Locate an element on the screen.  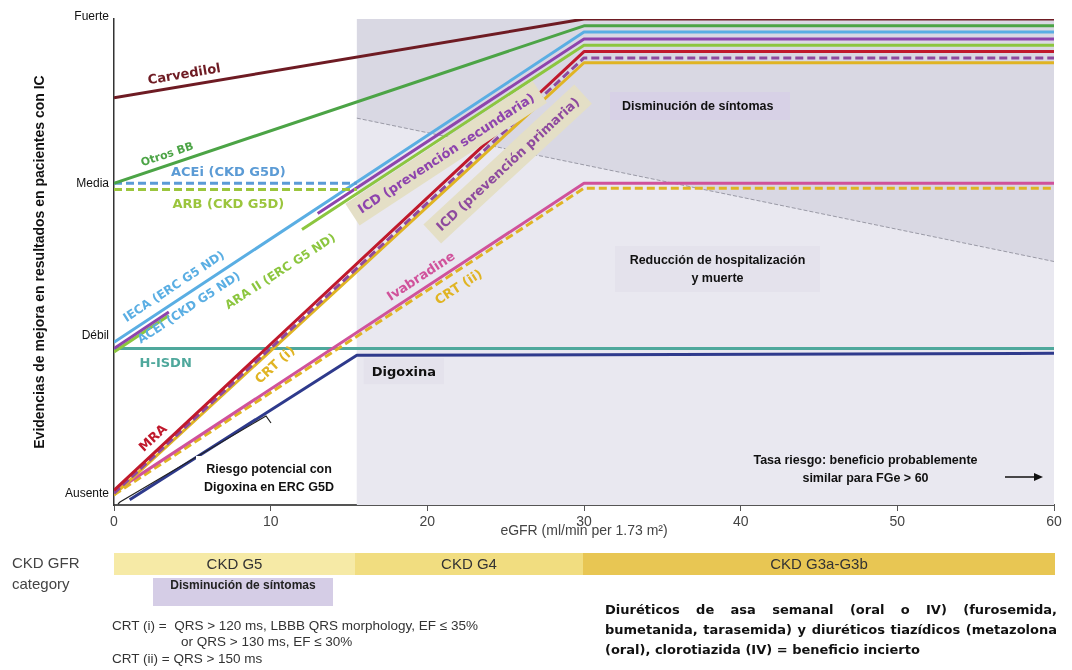
x-tick-label: 60 is located at coordinates (1054, 521).